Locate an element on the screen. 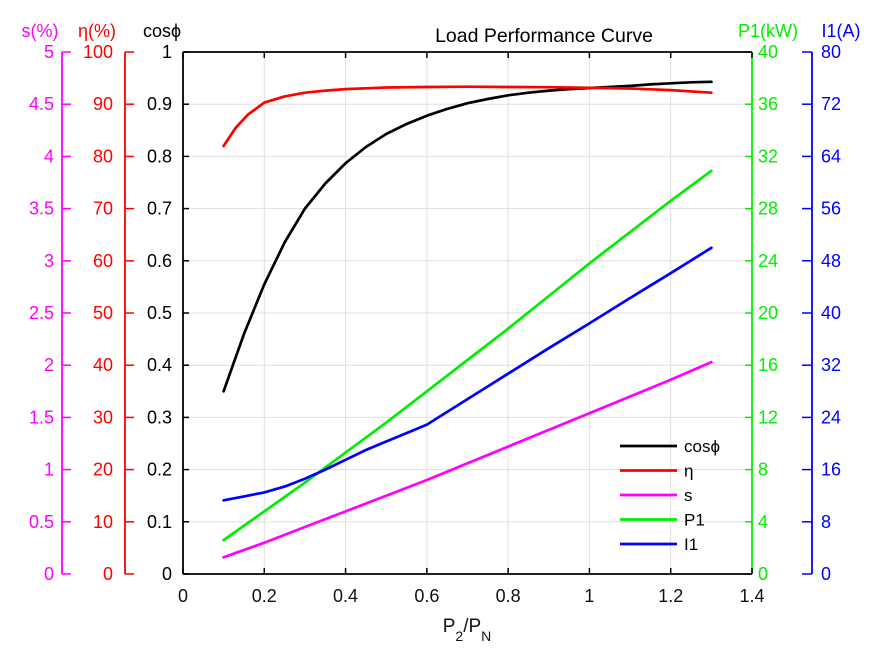  tick-label-eta: 60 is located at coordinates (103, 261).